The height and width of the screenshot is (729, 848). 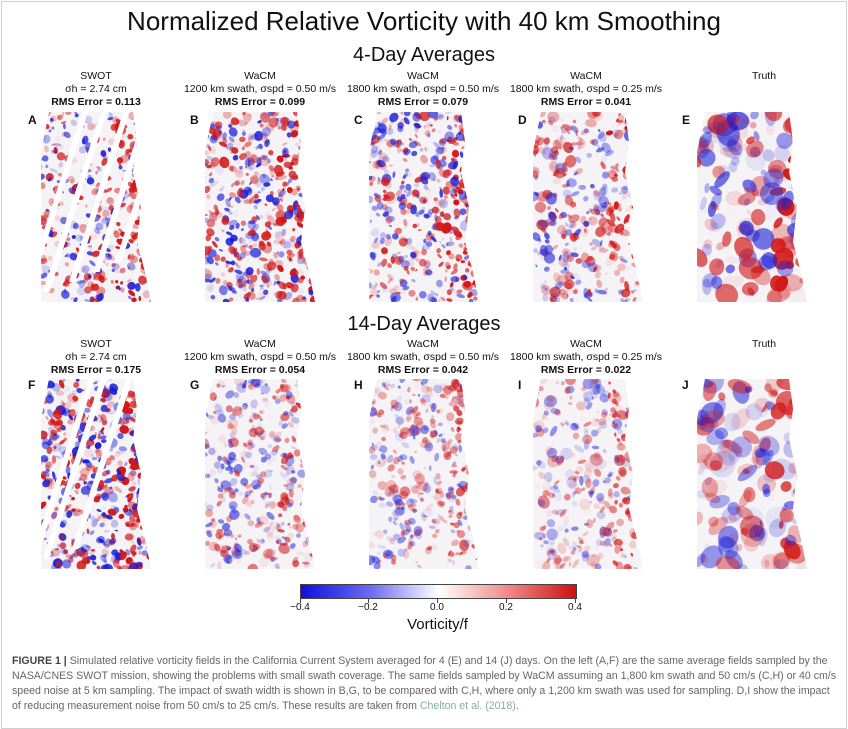 What do you see at coordinates (522, 120) in the screenshot?
I see `panel-letter-d: D` at bounding box center [522, 120].